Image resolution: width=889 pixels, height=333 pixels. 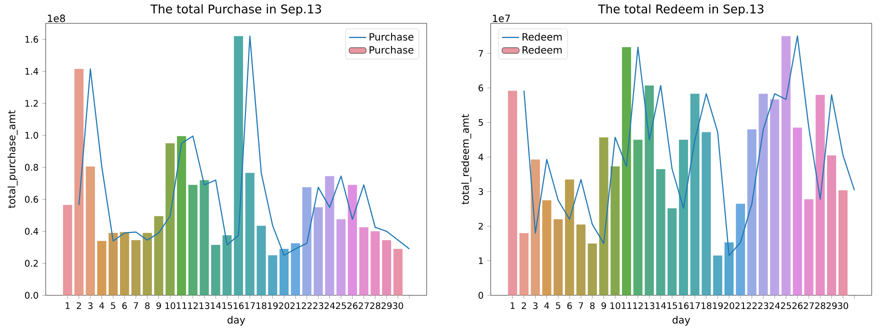 I want to click on x-tick-label: 2, so click(x=78, y=305).